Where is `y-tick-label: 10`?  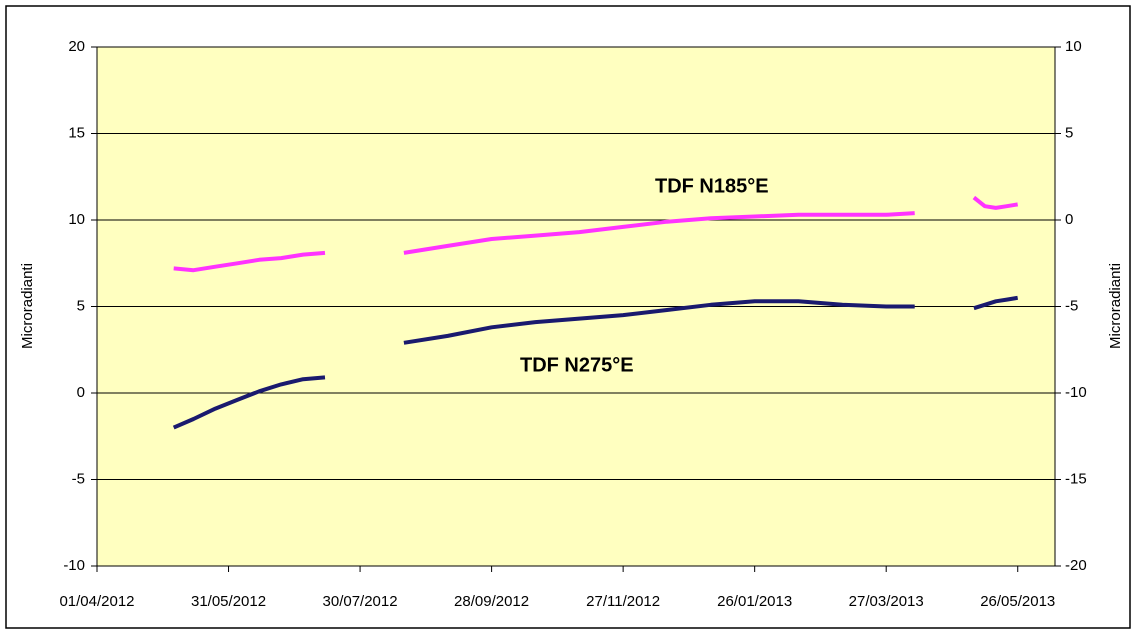
y-tick-label: 10 is located at coordinates (76, 219).